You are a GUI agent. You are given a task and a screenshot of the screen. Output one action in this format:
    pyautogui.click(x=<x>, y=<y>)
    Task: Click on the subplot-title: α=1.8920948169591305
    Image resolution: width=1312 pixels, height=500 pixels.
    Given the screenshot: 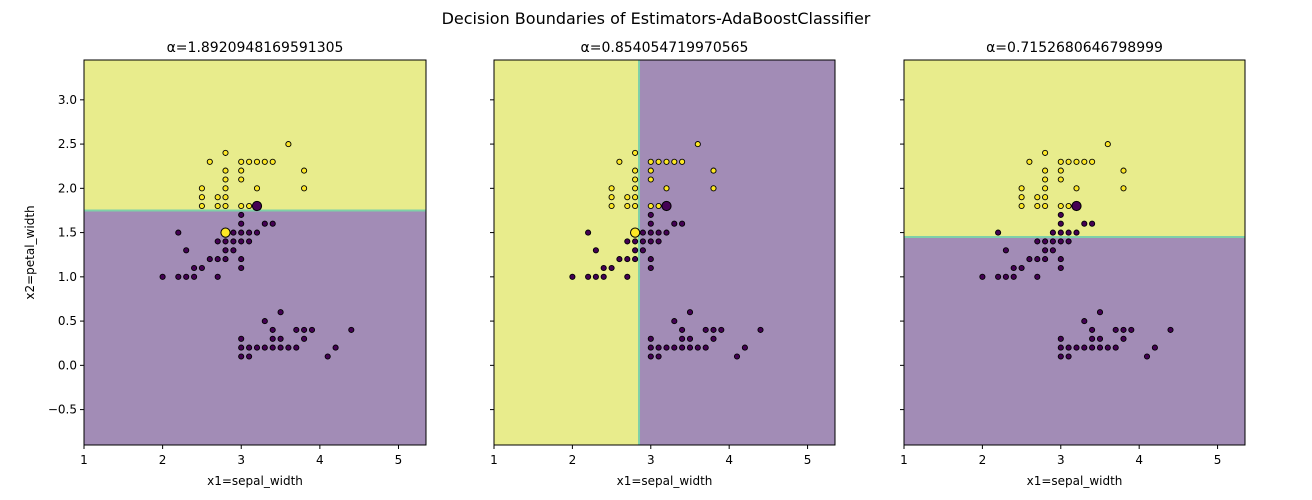 What is the action you would take?
    pyautogui.click(x=255, y=48)
    